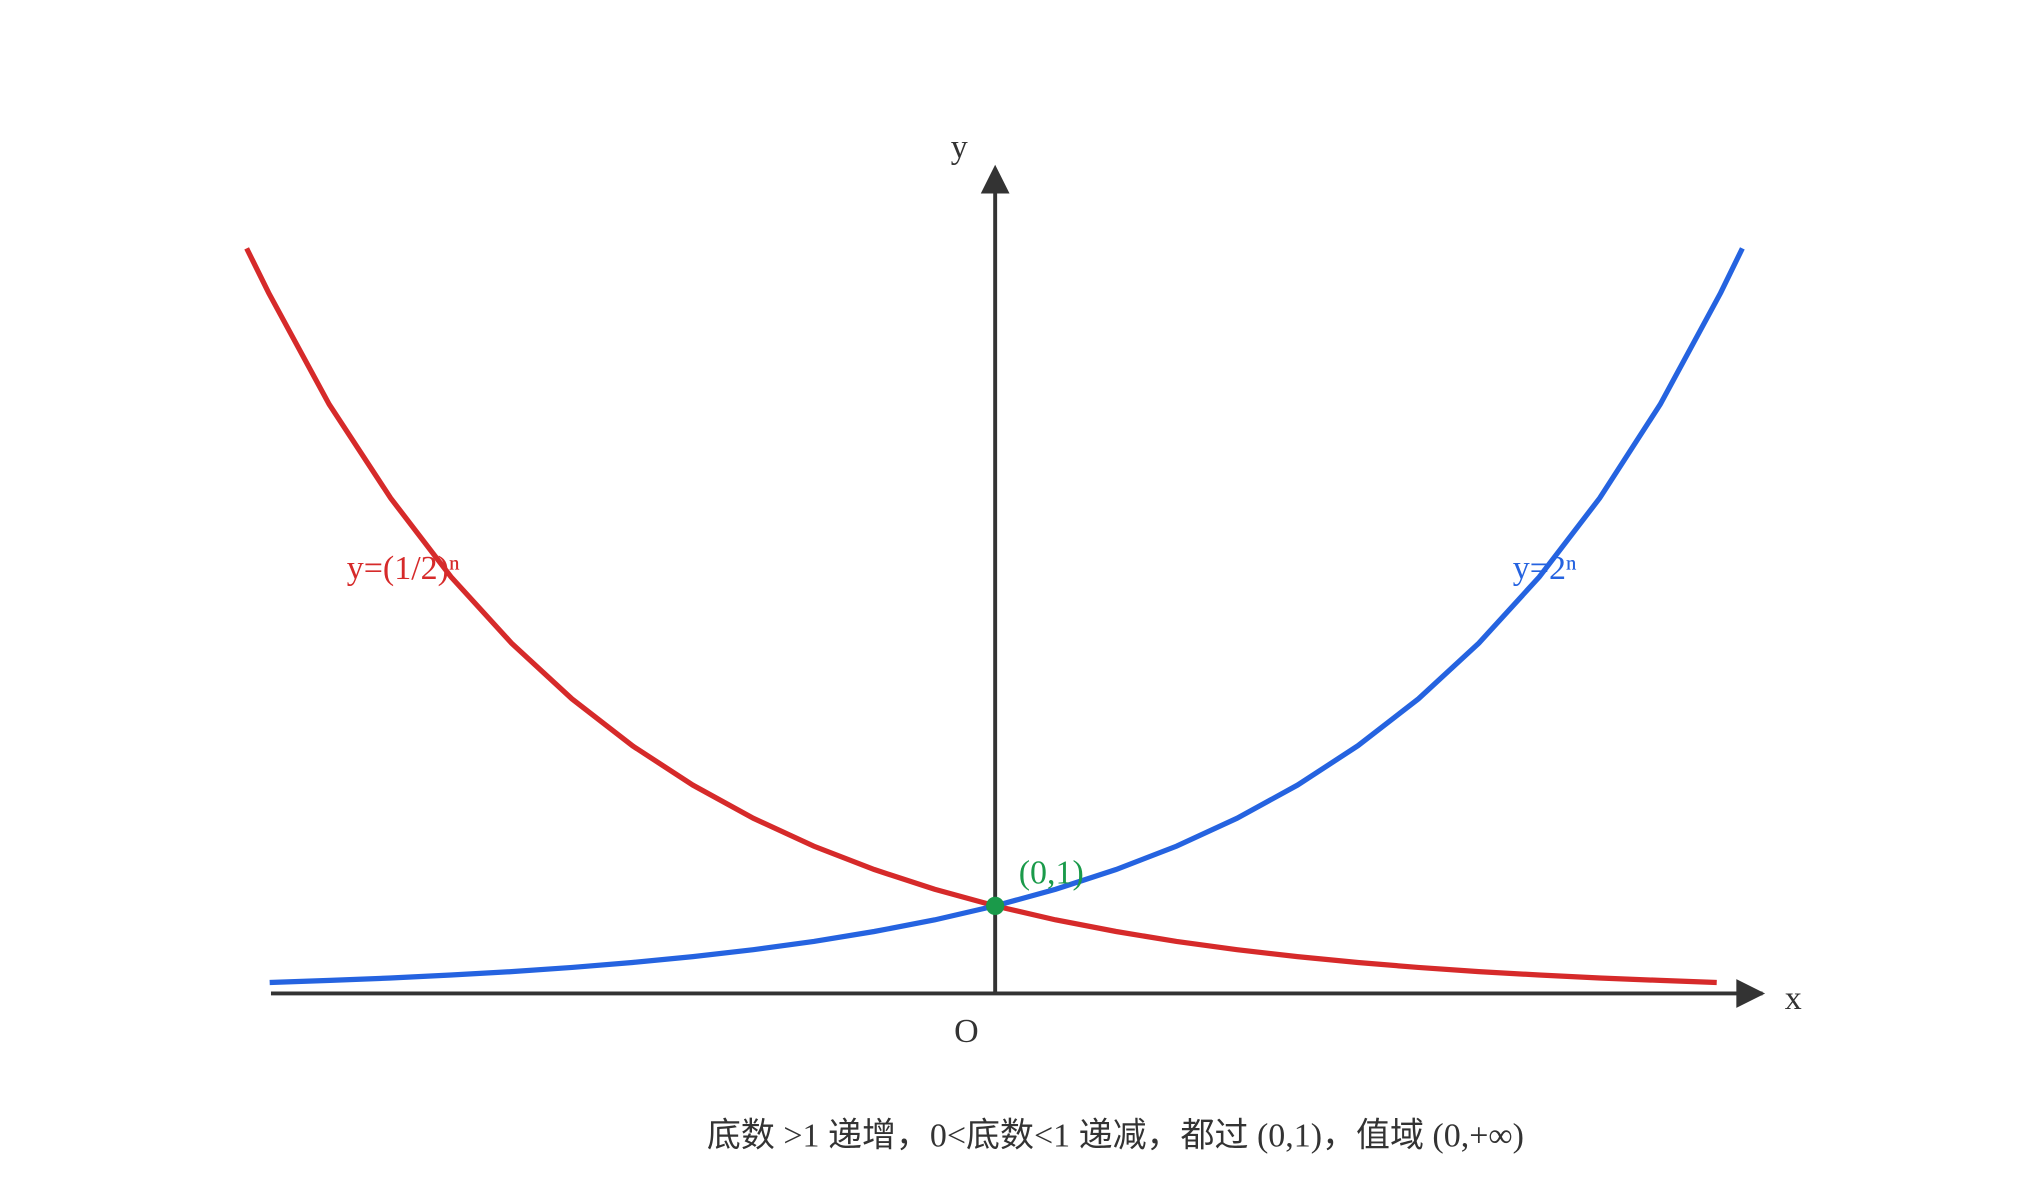 Image resolution: width=2040 pixels, height=1200 pixels. Describe the element at coordinates (959, 147) in the screenshot. I see `y-axis-label: y` at that location.